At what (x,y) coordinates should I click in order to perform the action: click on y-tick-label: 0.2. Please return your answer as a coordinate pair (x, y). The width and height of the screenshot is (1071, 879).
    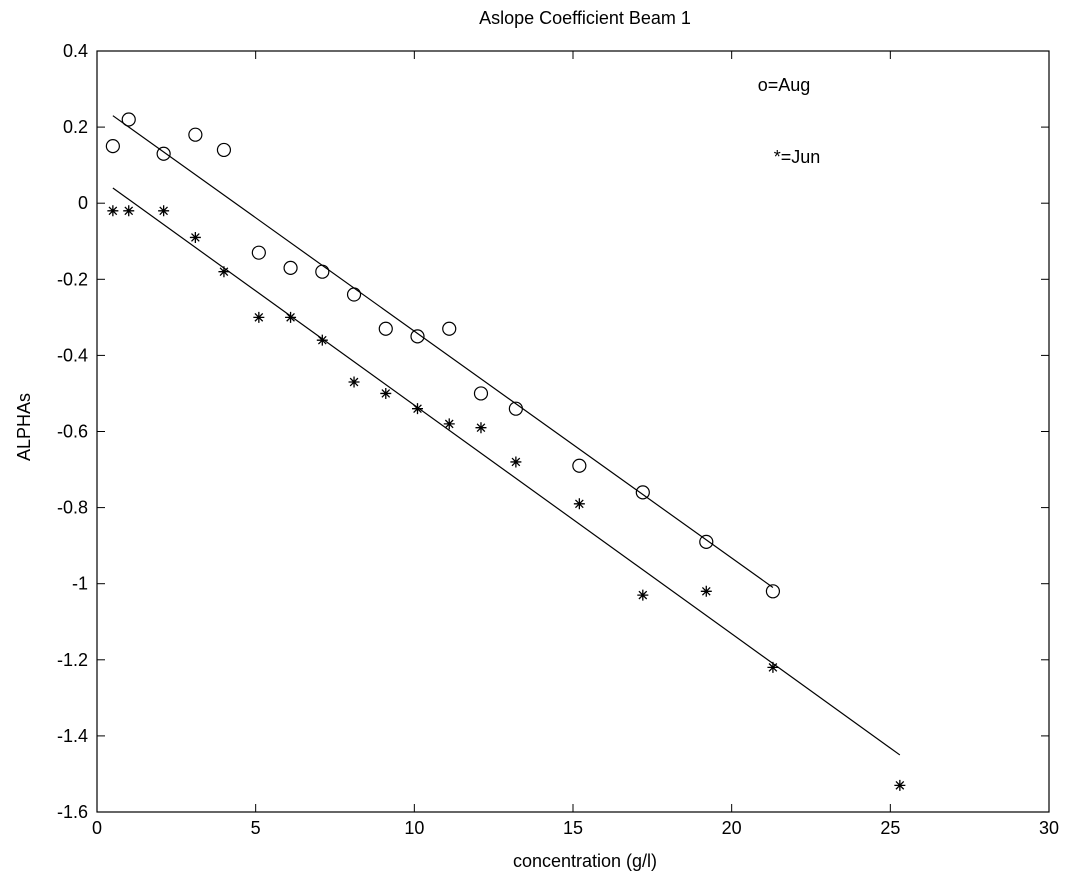
    Looking at the image, I should click on (75, 127).